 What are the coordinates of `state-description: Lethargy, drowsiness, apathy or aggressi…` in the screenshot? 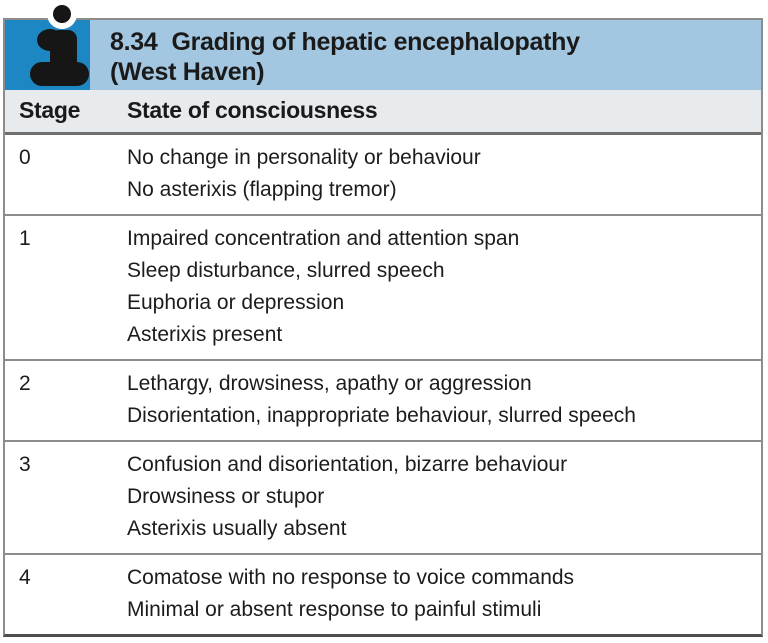 It's located at (444, 400).